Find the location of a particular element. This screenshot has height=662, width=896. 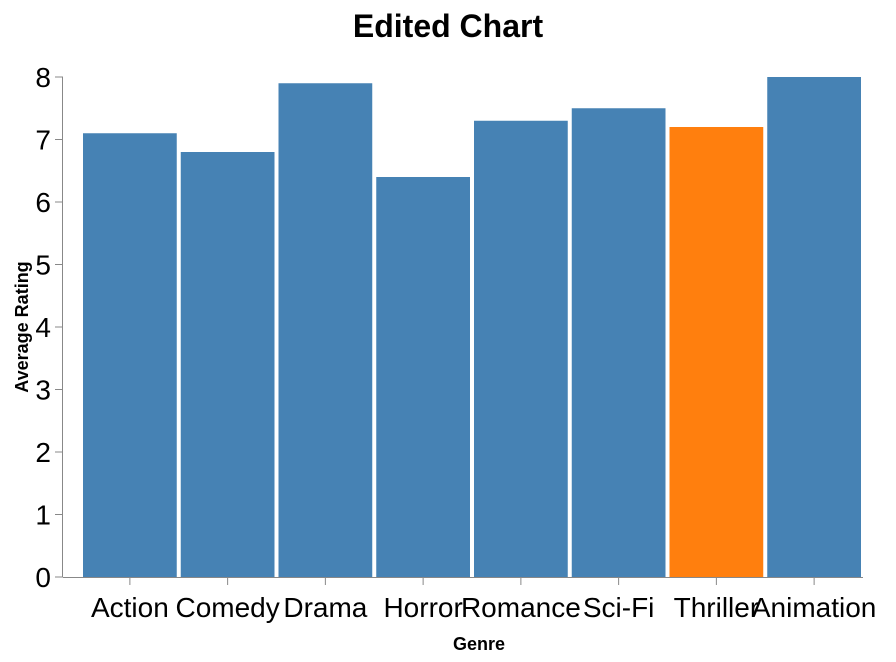

x-tick-label-drama: Drama is located at coordinates (325, 607).